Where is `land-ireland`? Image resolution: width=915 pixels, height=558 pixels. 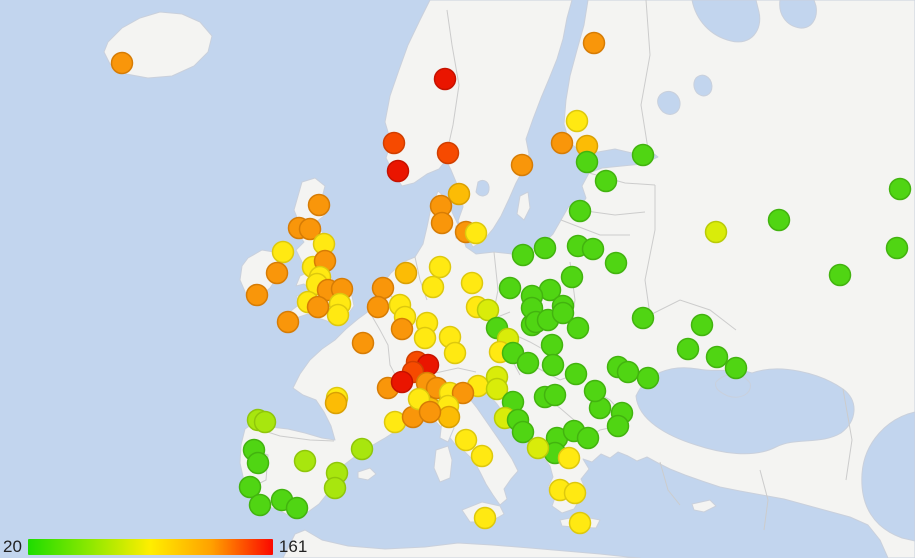
land-ireland is located at coordinates (260, 274).